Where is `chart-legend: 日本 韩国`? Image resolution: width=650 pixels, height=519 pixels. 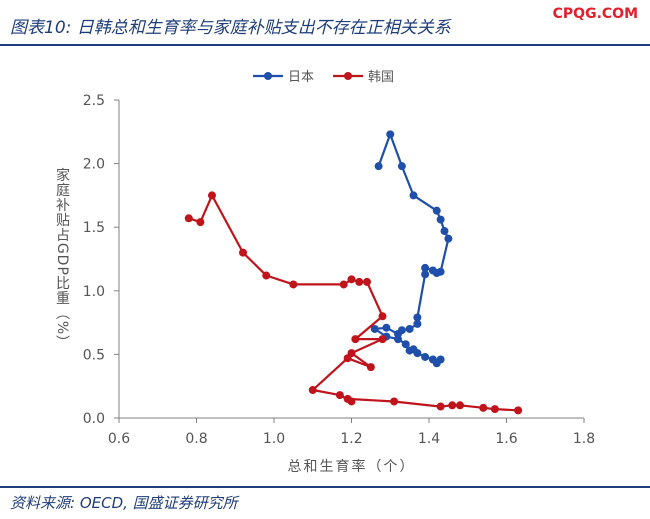 chart-legend: 日本 韩国 is located at coordinates (323, 77).